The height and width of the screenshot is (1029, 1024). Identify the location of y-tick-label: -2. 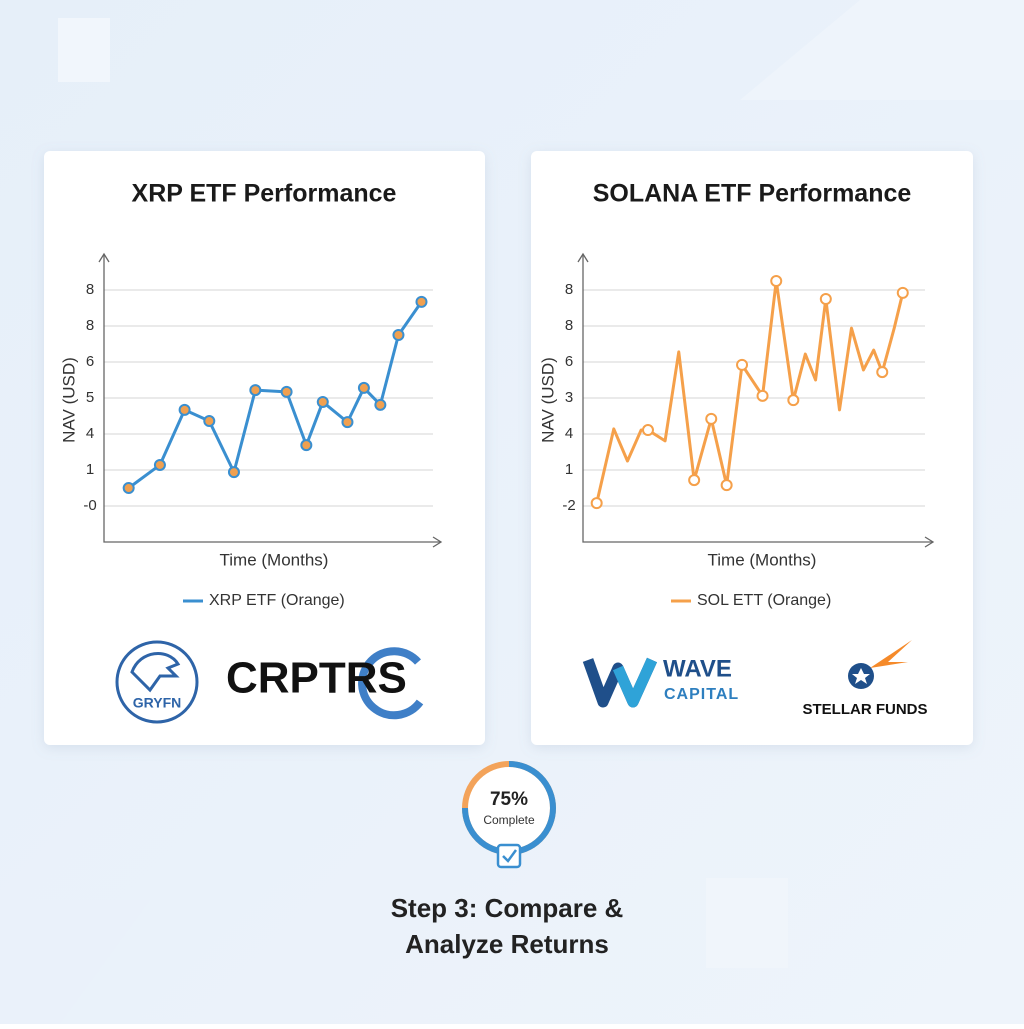
(568, 505).